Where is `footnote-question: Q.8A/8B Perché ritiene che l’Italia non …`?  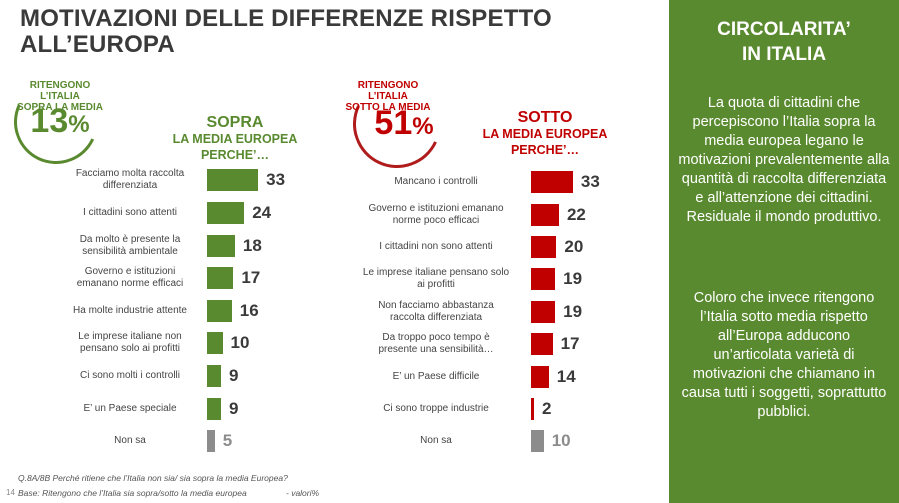 footnote-question: Q.8A/8B Perché ritiene che l’Italia non … is located at coordinates (153, 478).